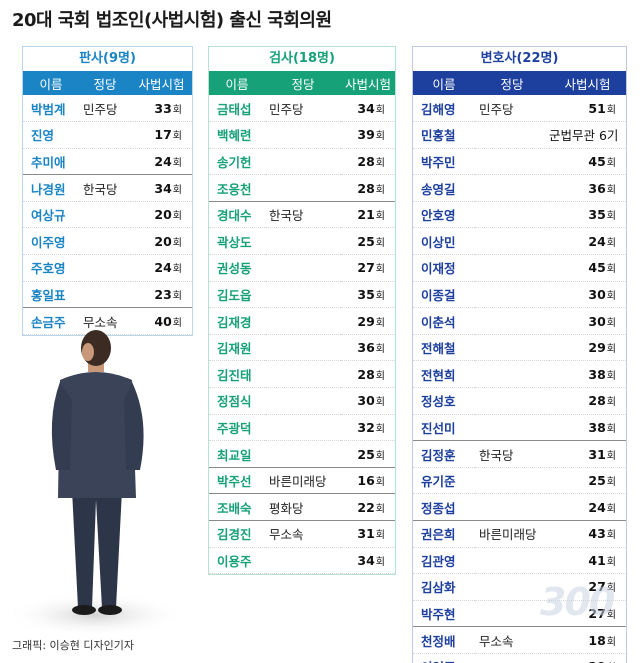  Describe the element at coordinates (163, 135) in the screenshot. I see `exam-number: 17` at that location.